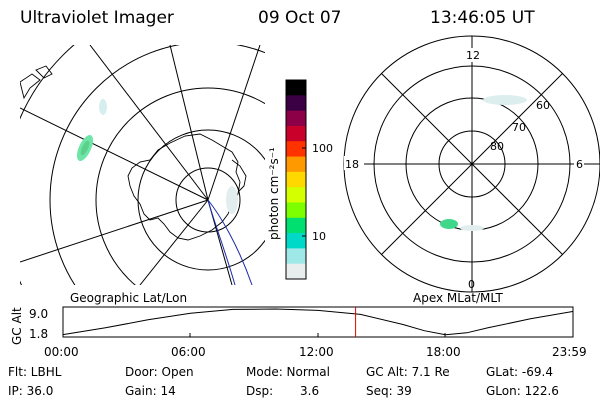 The image size is (600, 400). What do you see at coordinates (274, 193) in the screenshot?
I see `colorbar-label: photon cm⁻²s⁻¹` at bounding box center [274, 193].